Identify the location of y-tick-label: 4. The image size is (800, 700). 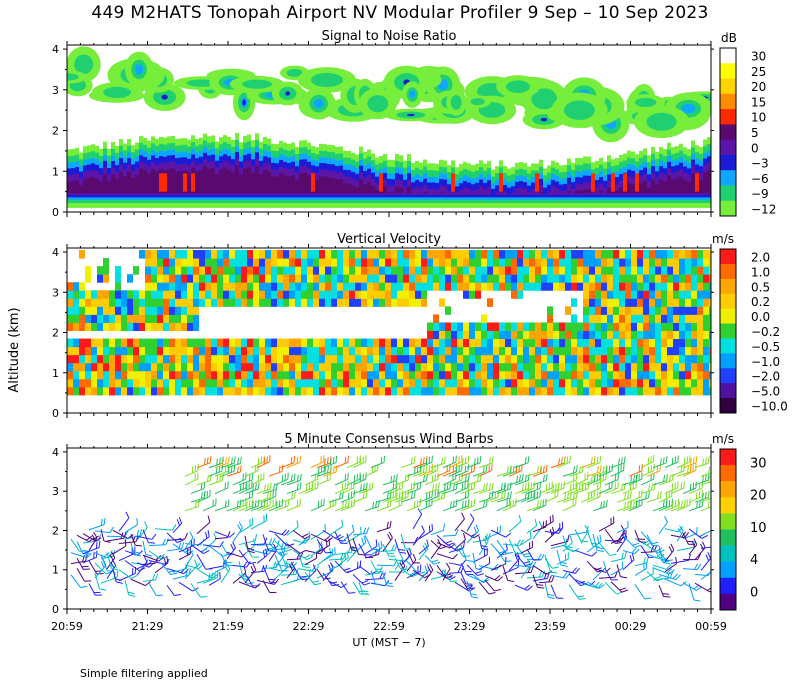
(55, 252).